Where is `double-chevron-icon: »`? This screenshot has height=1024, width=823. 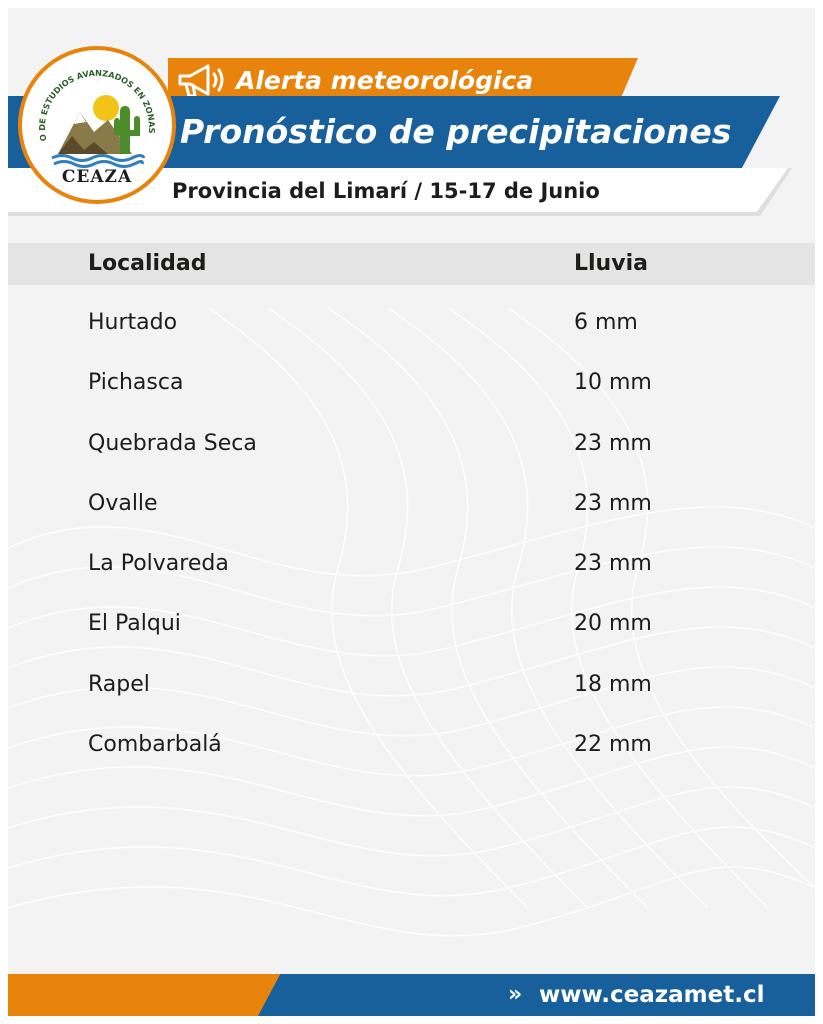 double-chevron-icon: » is located at coordinates (515, 994).